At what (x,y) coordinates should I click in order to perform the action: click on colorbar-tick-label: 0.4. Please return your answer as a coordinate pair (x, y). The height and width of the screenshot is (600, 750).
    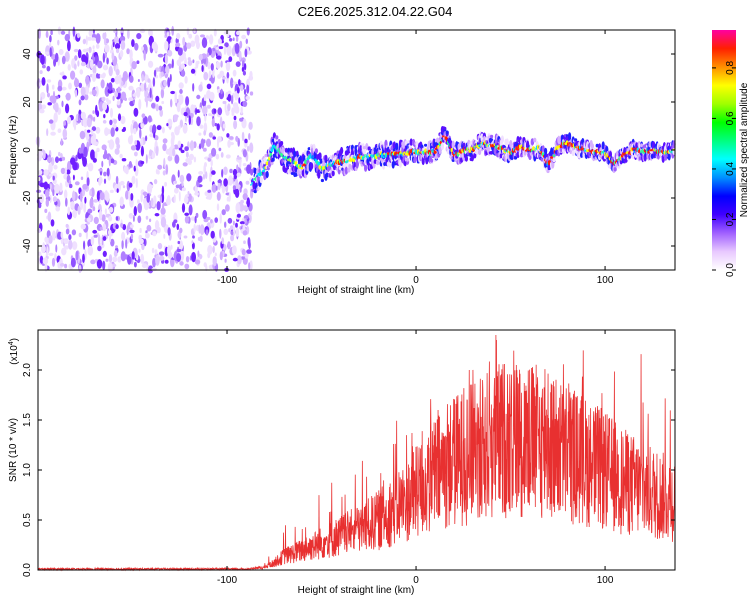
    Looking at the image, I should click on (730, 169).